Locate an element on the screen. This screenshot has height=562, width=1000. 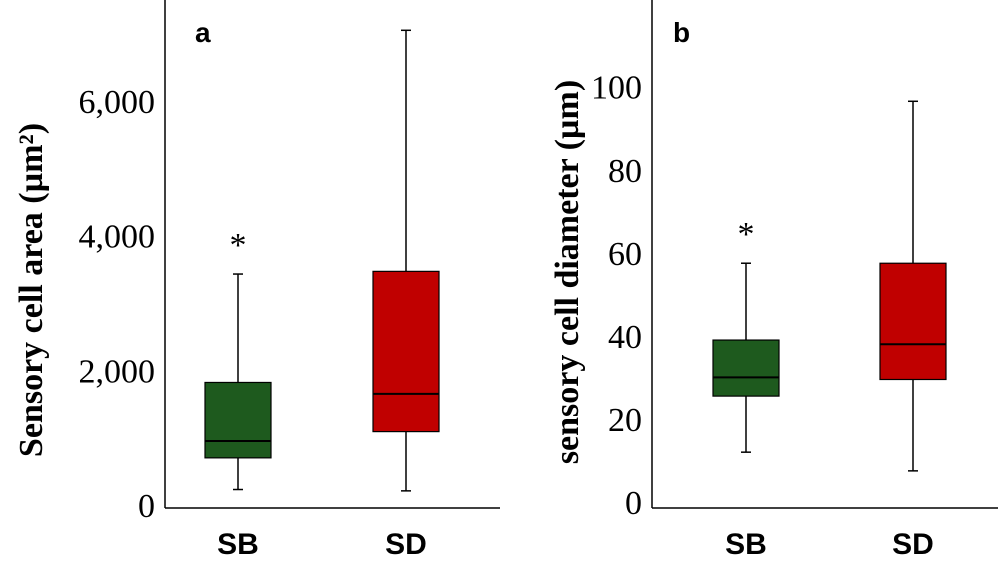
panel-a-tick-label: 2,000 is located at coordinates (117, 371).